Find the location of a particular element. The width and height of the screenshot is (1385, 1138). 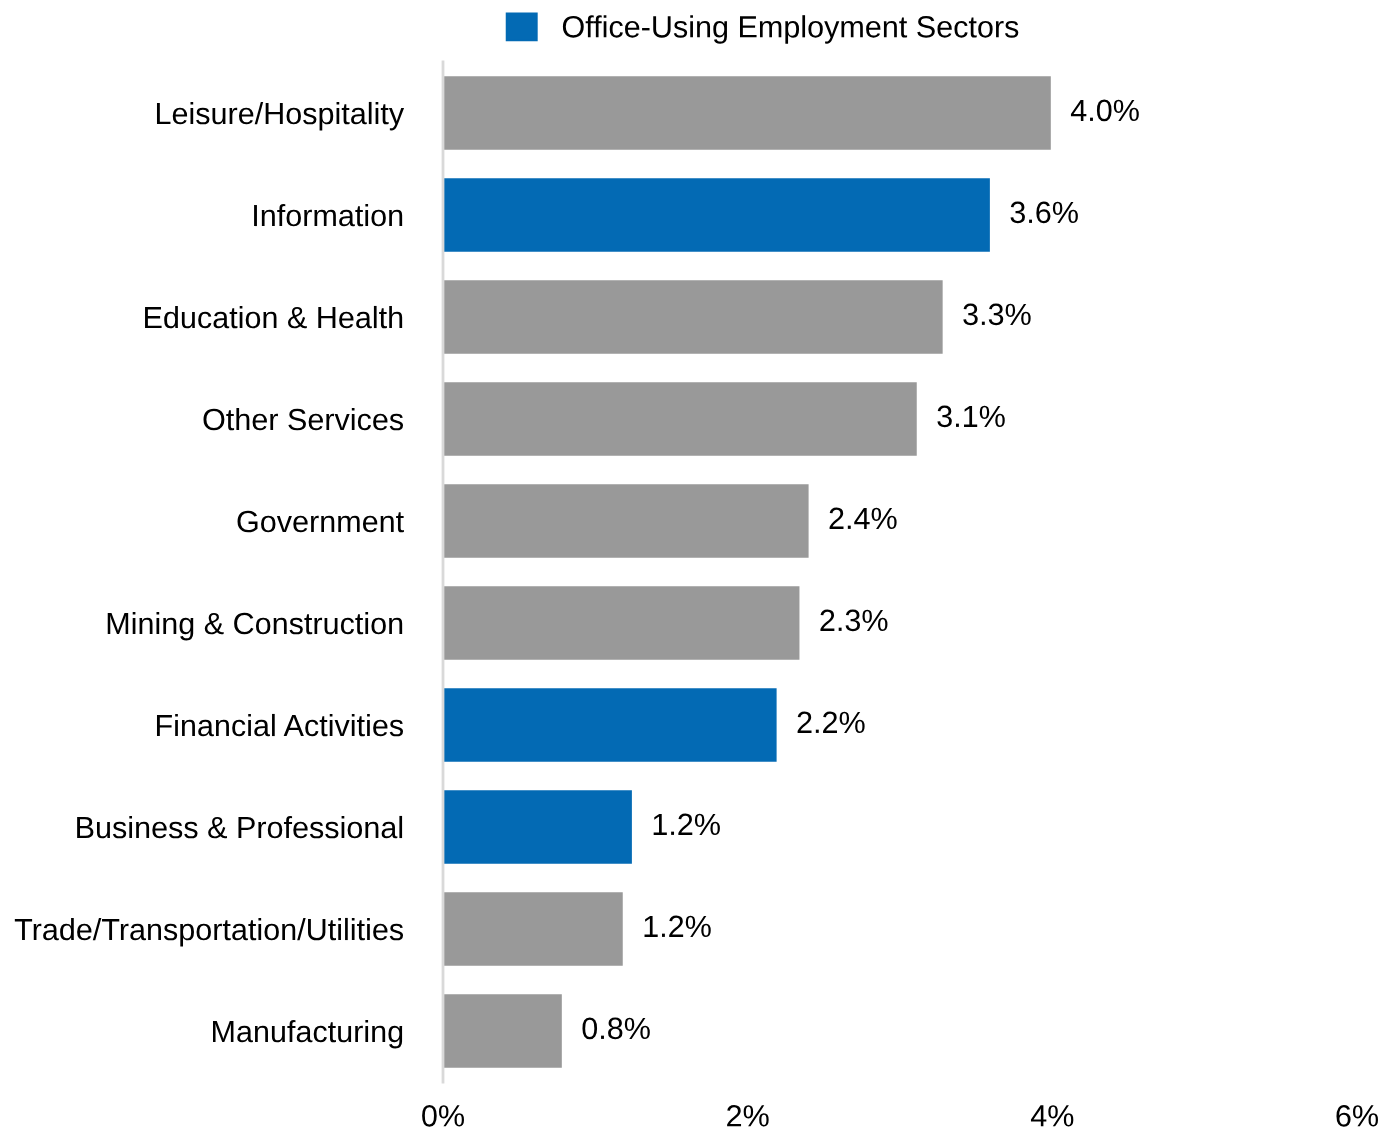

x-tick-label: 0% is located at coordinates (443, 1116).